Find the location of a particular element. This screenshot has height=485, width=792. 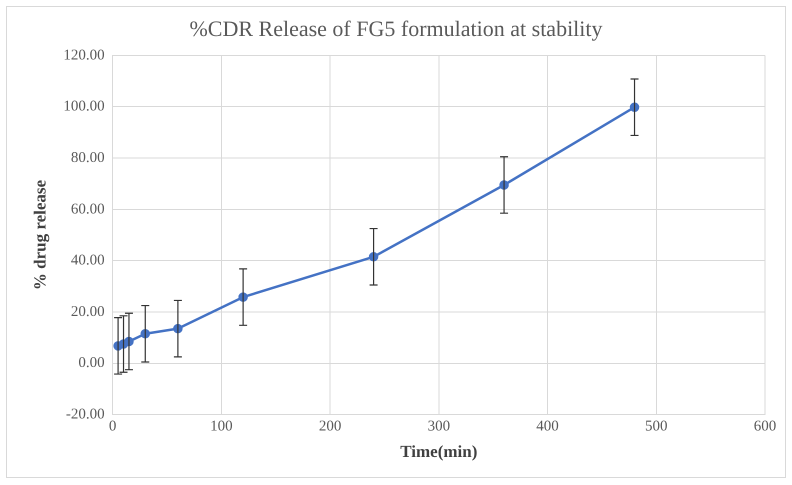

x-tick-label: 200 is located at coordinates (330, 426).